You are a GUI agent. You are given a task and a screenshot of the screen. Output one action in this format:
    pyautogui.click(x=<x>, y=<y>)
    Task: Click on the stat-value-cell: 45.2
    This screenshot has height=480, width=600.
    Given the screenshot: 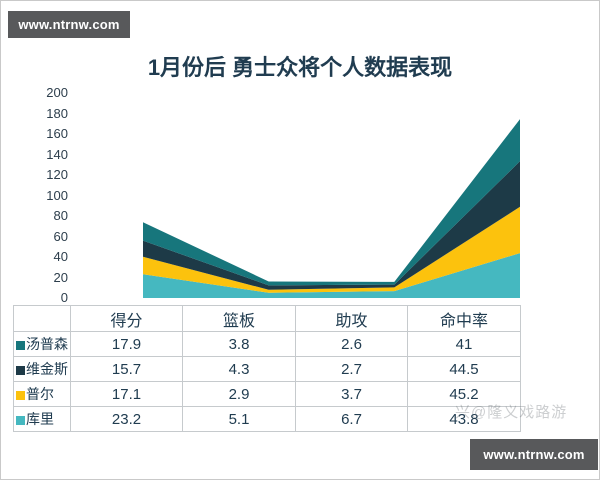 What is the action you would take?
    pyautogui.click(x=464, y=394)
    